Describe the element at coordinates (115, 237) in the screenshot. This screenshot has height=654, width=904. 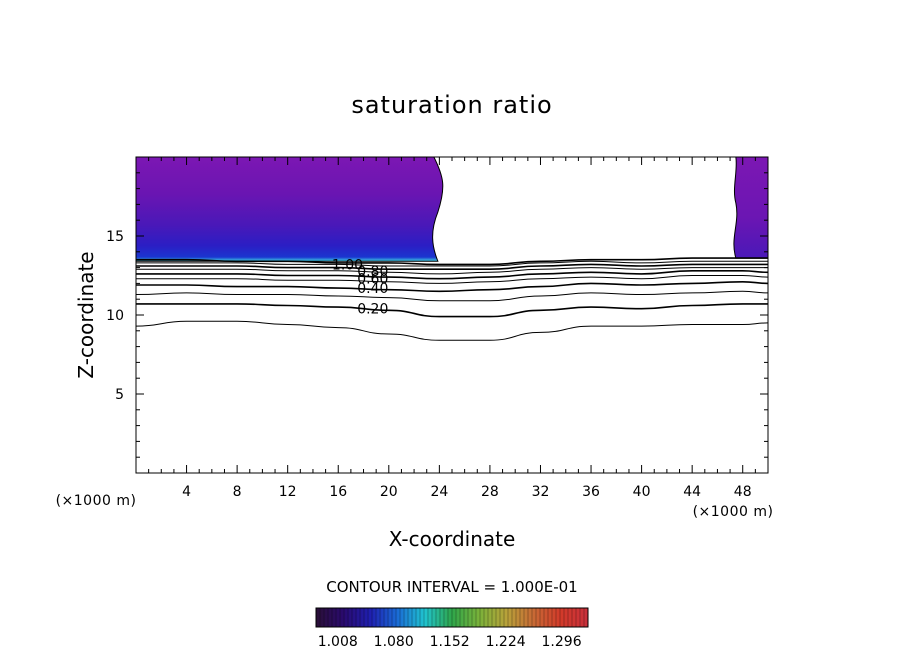
I see `y-tick-label: 15` at that location.